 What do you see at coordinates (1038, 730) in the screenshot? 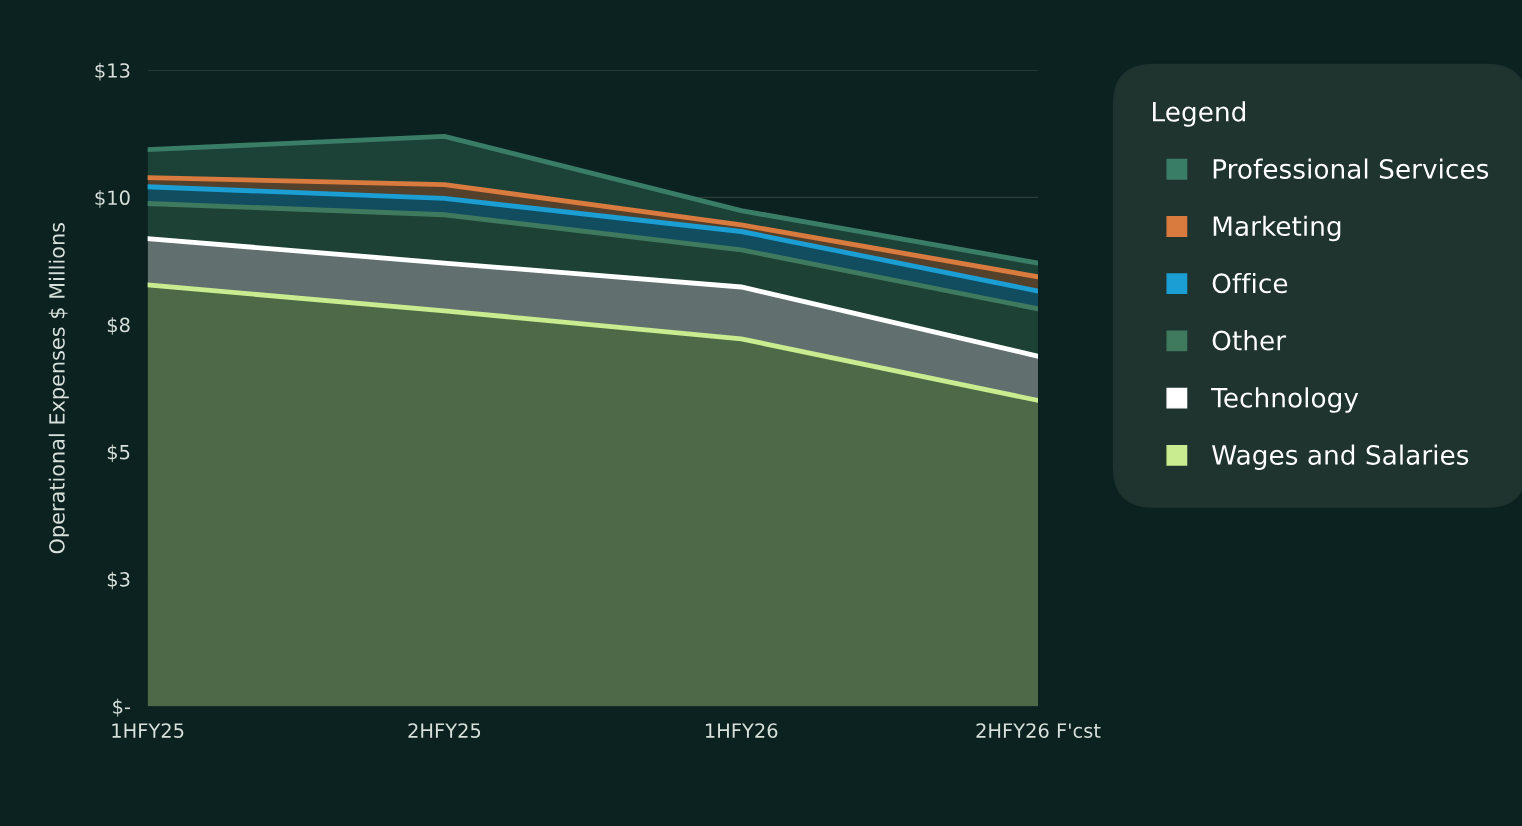
I see `x-tick-label: 2HFY26 F'cst` at bounding box center [1038, 730].